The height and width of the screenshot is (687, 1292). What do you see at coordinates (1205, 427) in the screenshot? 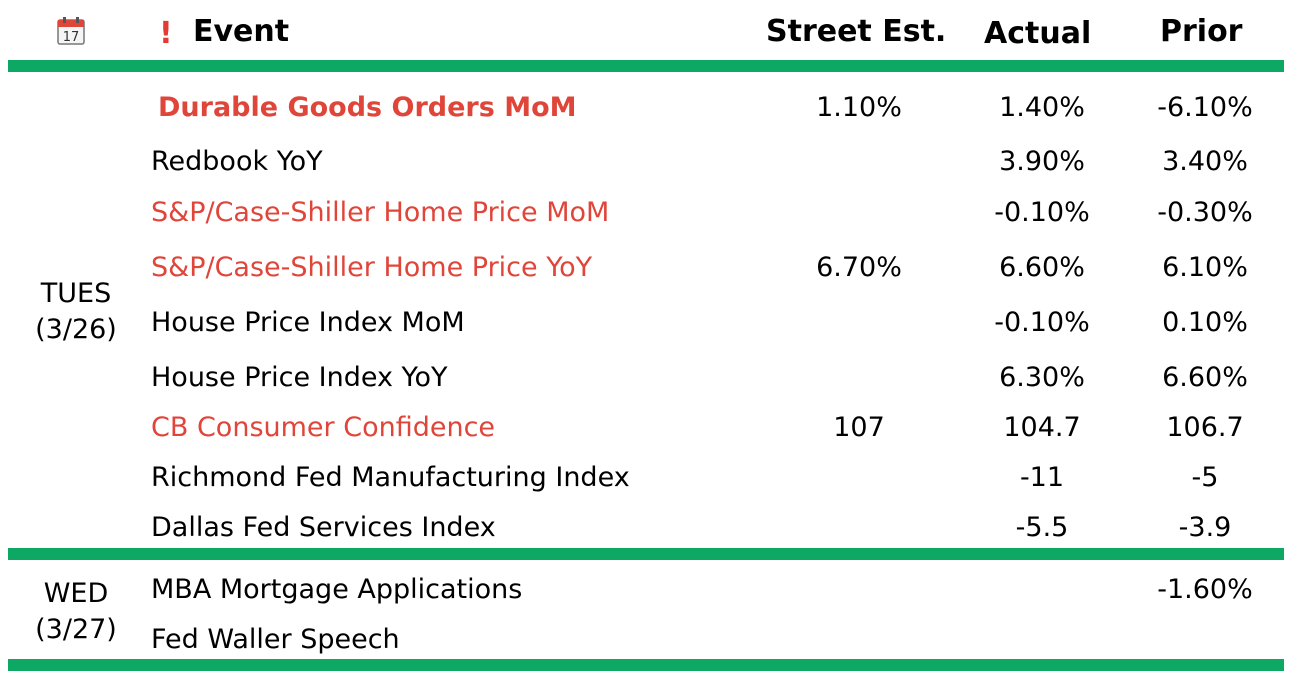
I see `prior-value: 106.7` at bounding box center [1205, 427].